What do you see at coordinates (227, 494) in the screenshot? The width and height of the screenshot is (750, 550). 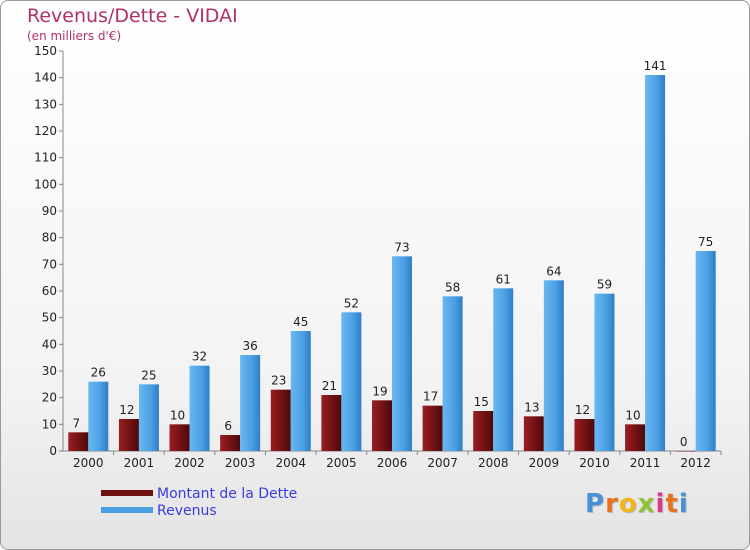 I see `legend-label-dette: Montant de la Dette` at bounding box center [227, 494].